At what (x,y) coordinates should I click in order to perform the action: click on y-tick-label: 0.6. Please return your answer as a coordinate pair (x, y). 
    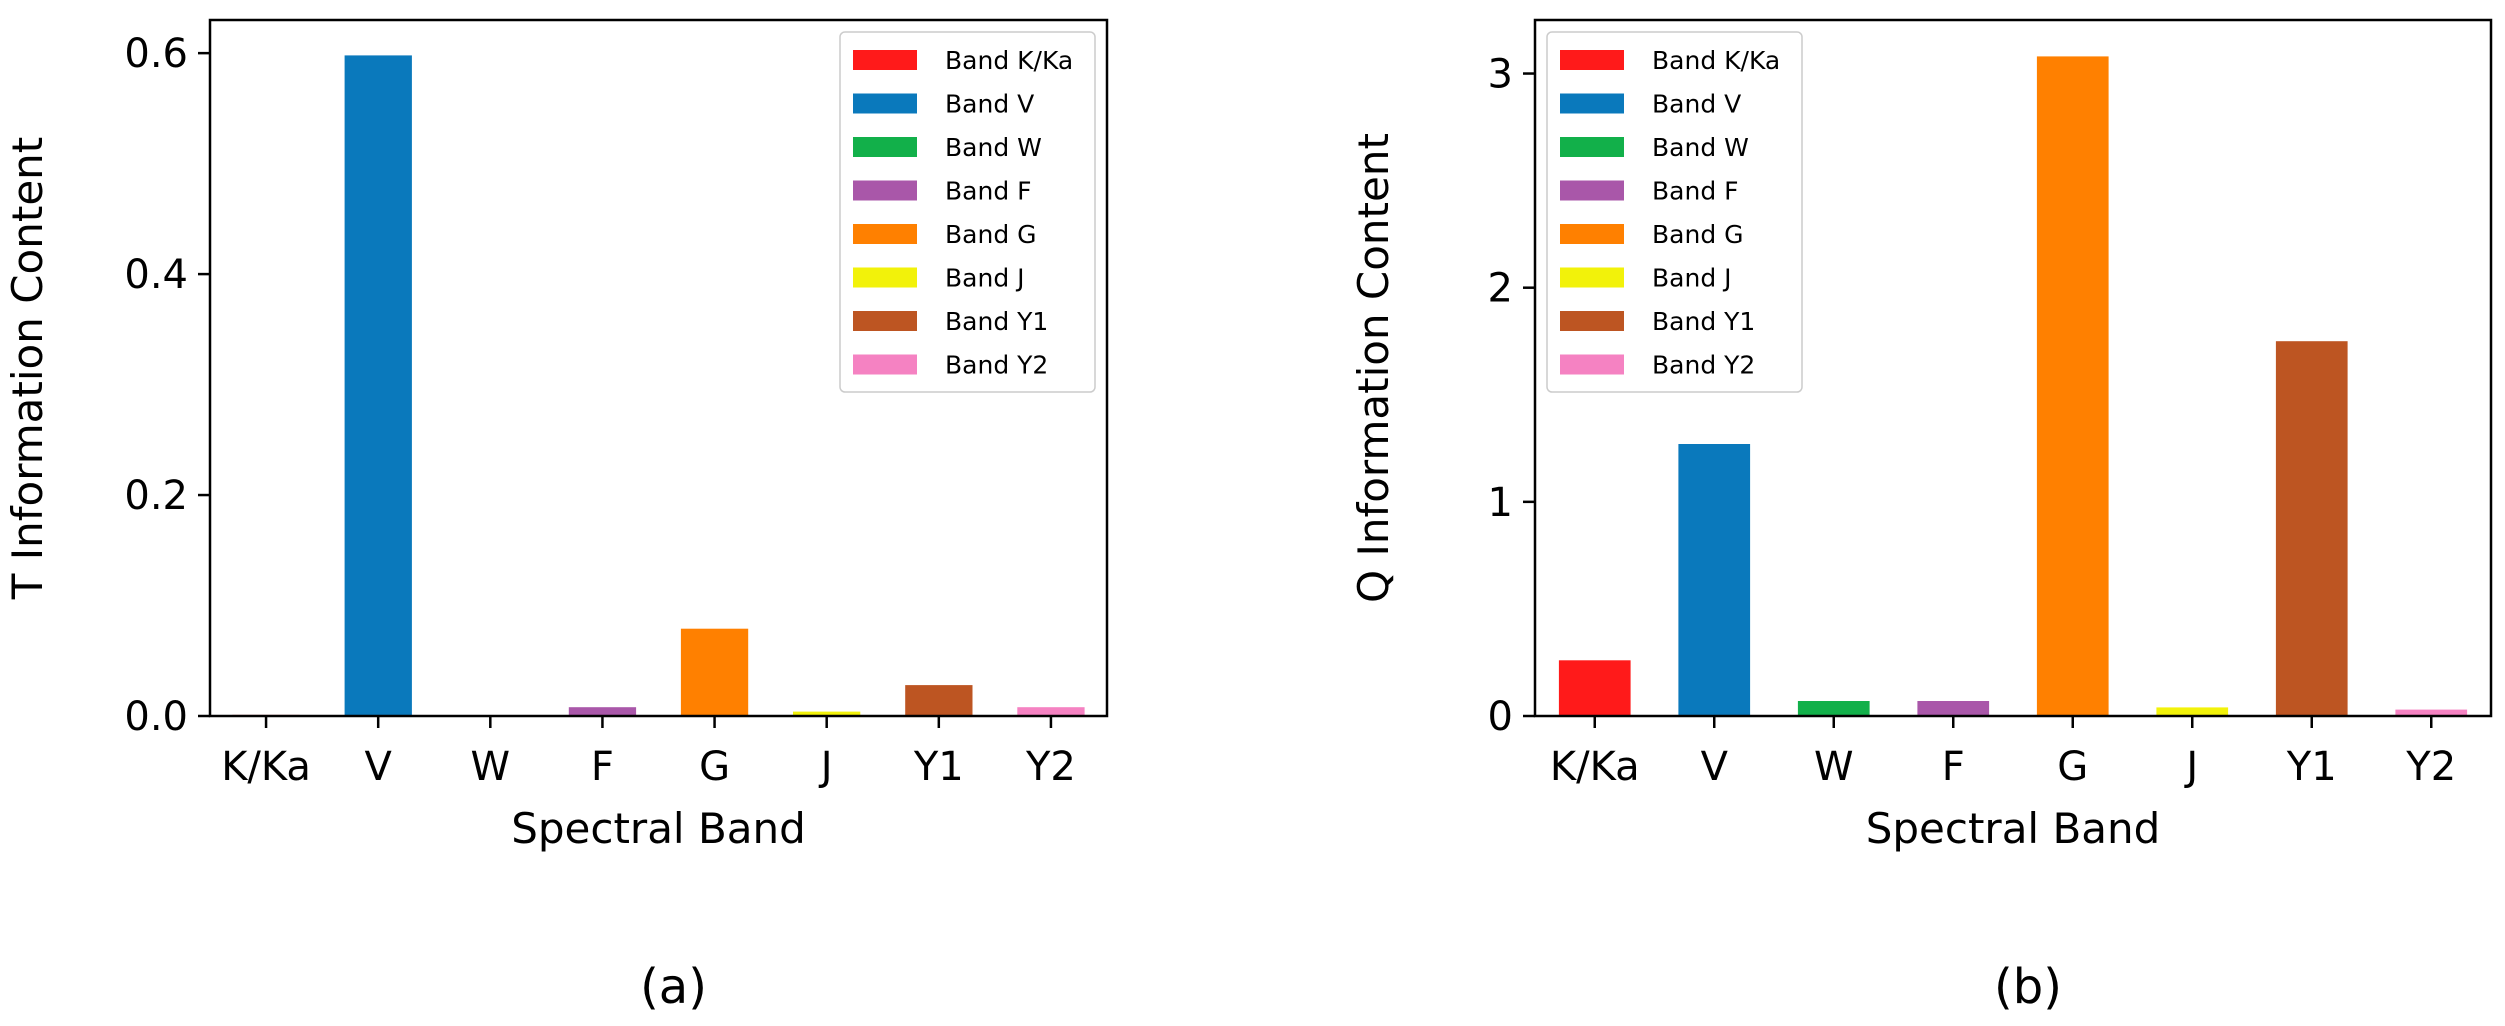
    Looking at the image, I should click on (156, 54).